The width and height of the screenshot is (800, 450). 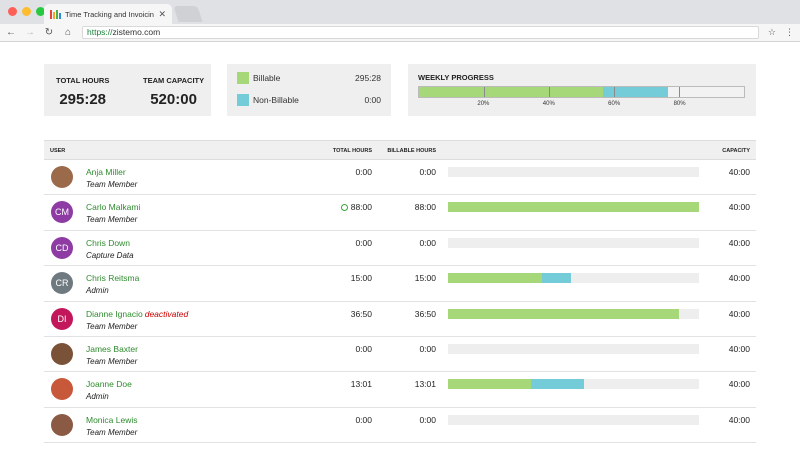 I want to click on team-capacity-label: TEAM CAPACITY, so click(x=174, y=80).